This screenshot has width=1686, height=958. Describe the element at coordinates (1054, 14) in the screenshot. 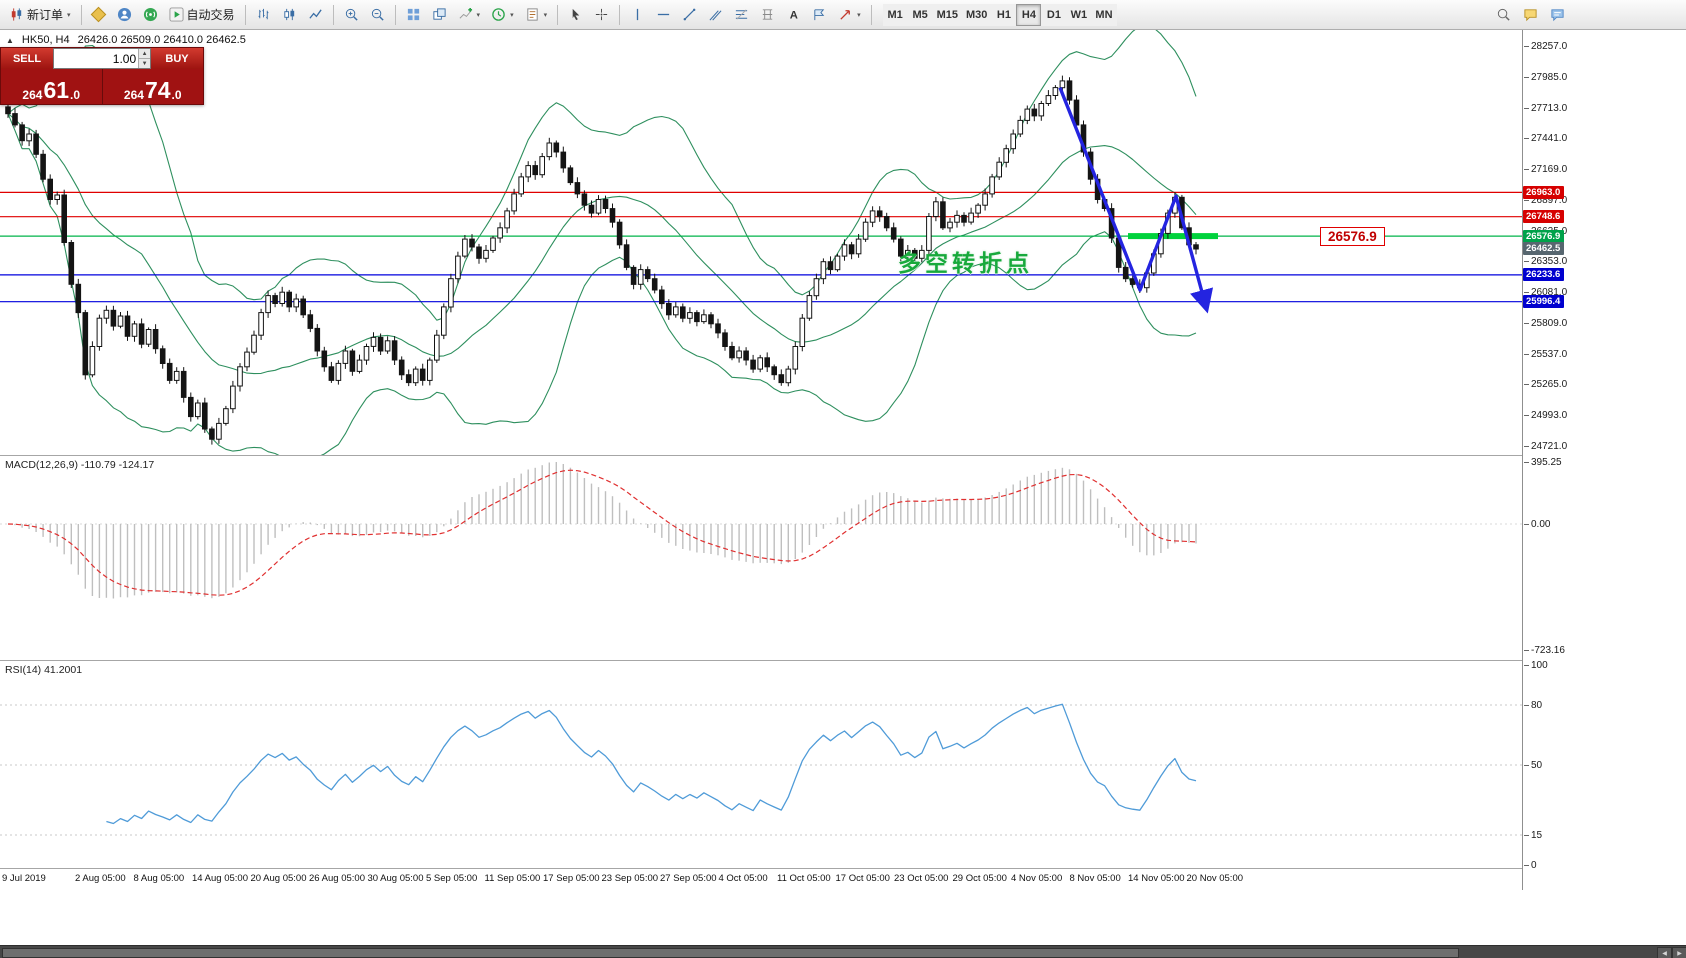

I see `timeframe-button-D1: D1` at that location.